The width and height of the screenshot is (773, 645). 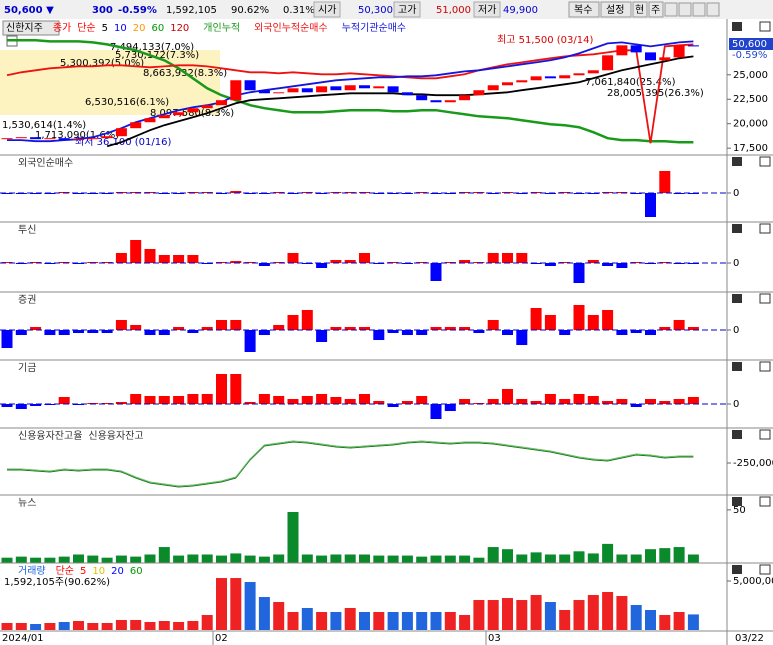 I want to click on button-label: 현, so click(x=639, y=10).